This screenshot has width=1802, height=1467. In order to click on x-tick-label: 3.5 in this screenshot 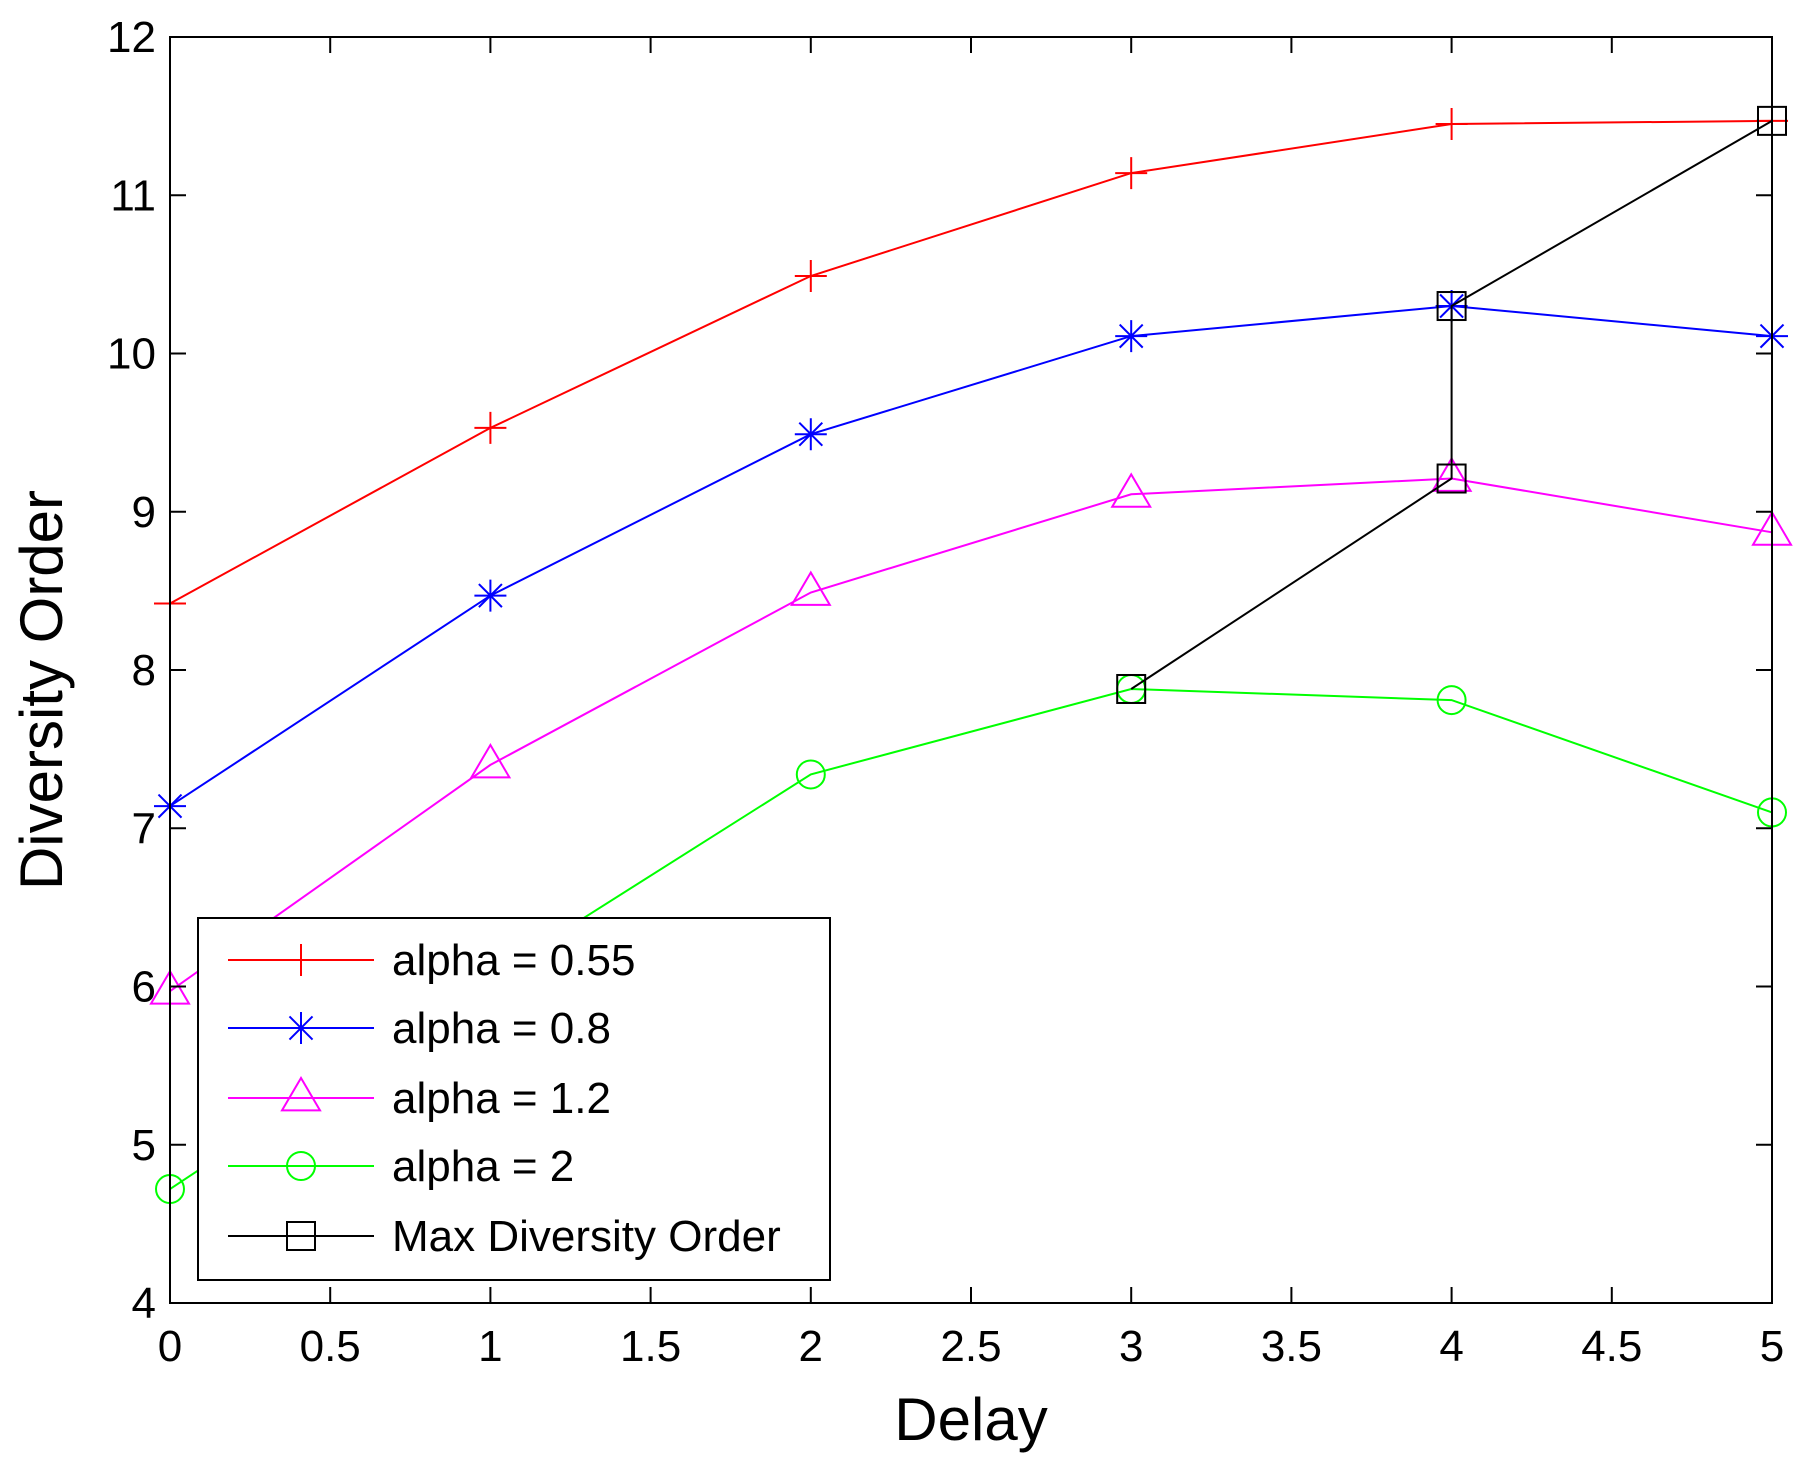, I will do `click(1291, 1346)`.